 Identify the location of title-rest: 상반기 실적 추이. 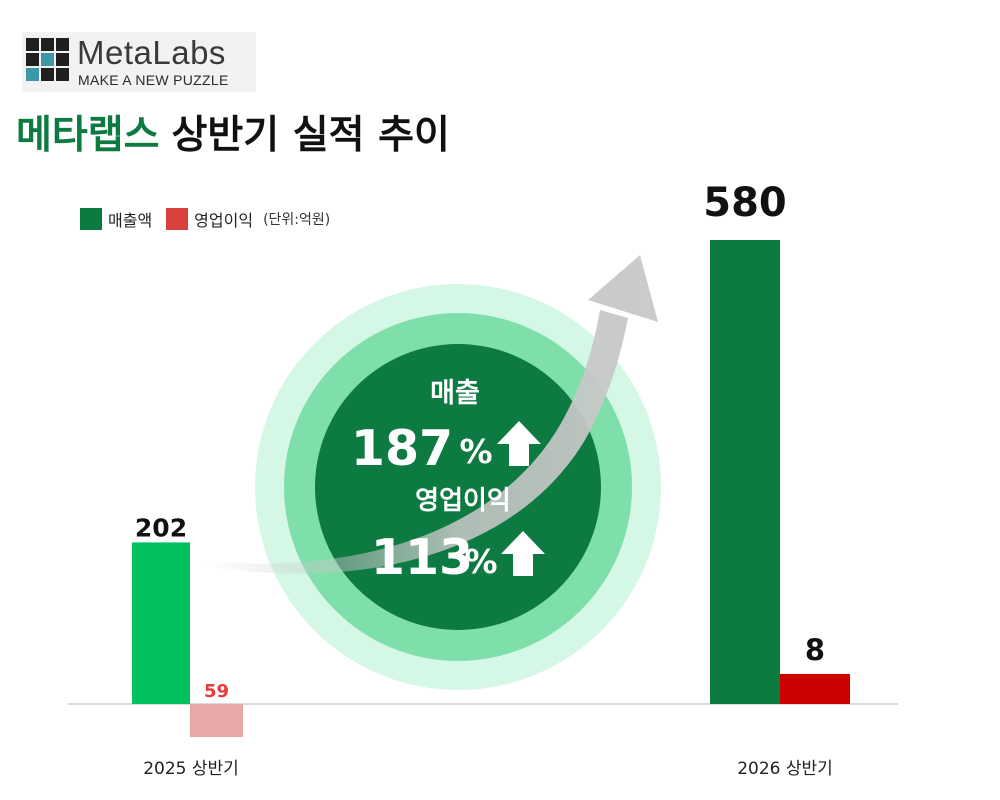
(310, 135).